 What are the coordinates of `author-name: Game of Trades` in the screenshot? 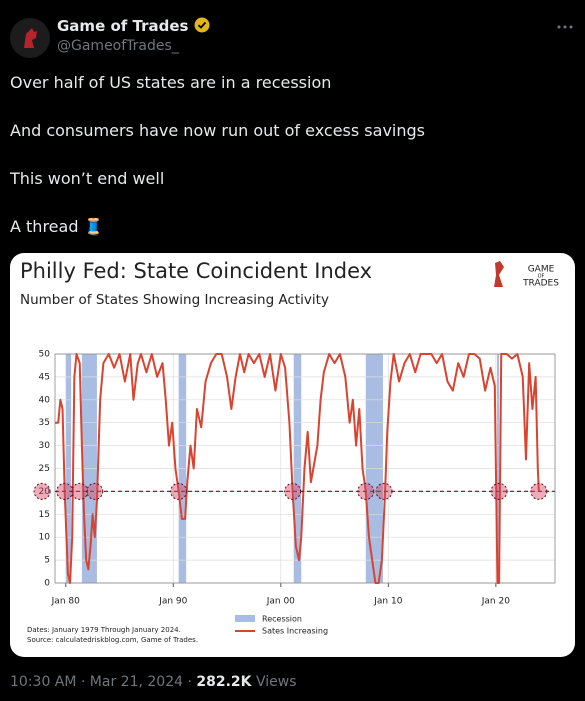 It's located at (133, 26).